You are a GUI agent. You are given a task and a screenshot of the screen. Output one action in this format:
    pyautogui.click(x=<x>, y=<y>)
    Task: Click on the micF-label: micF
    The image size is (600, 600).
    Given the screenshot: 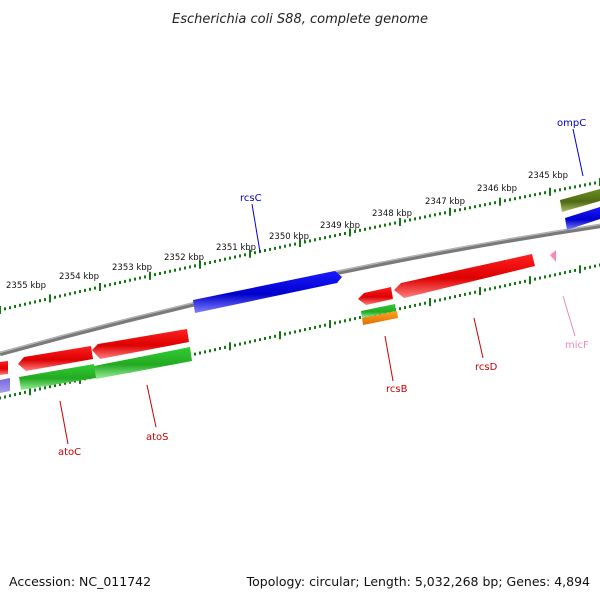 What is the action you would take?
    pyautogui.click(x=577, y=345)
    